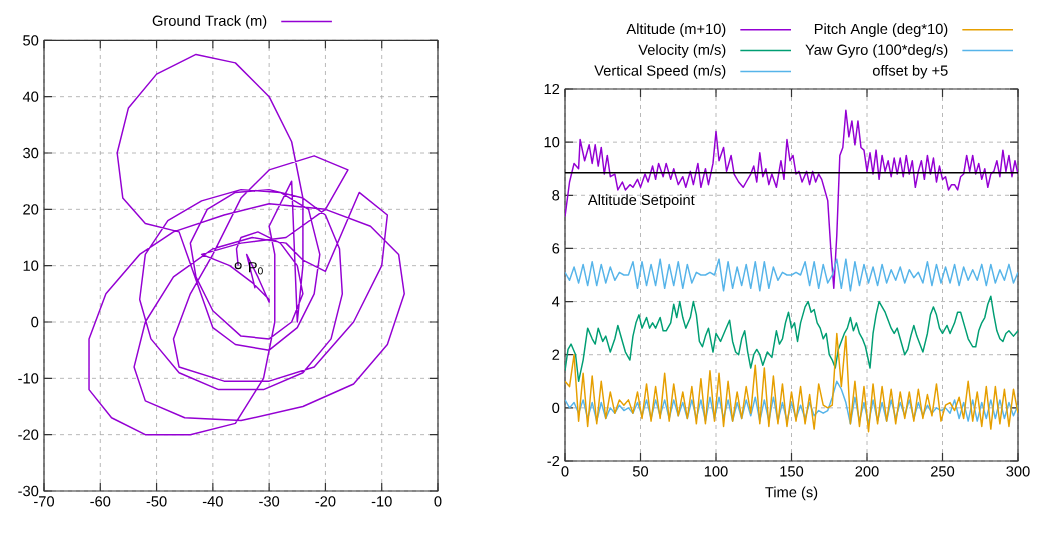 The width and height of the screenshot is (1046, 536). What do you see at coordinates (381, 501) in the screenshot?
I see `x-tick-label: -10` at bounding box center [381, 501].